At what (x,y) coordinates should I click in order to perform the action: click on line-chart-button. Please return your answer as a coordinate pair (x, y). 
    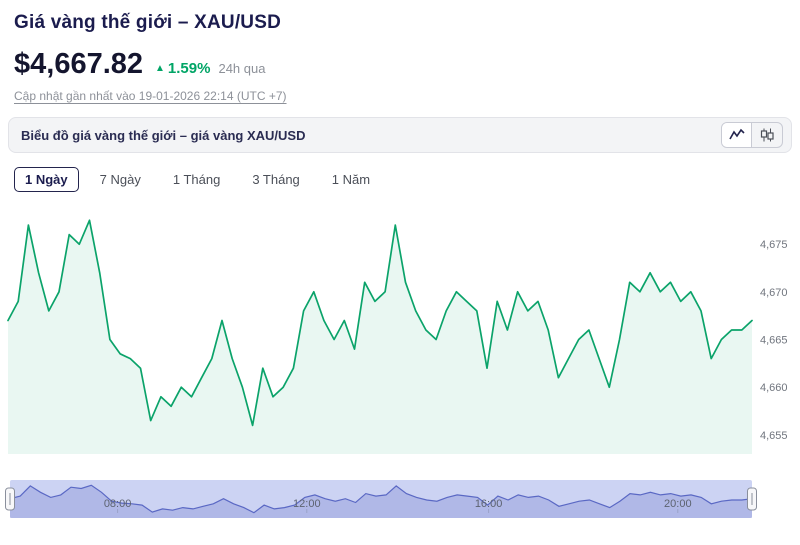
    Looking at the image, I should click on (737, 135).